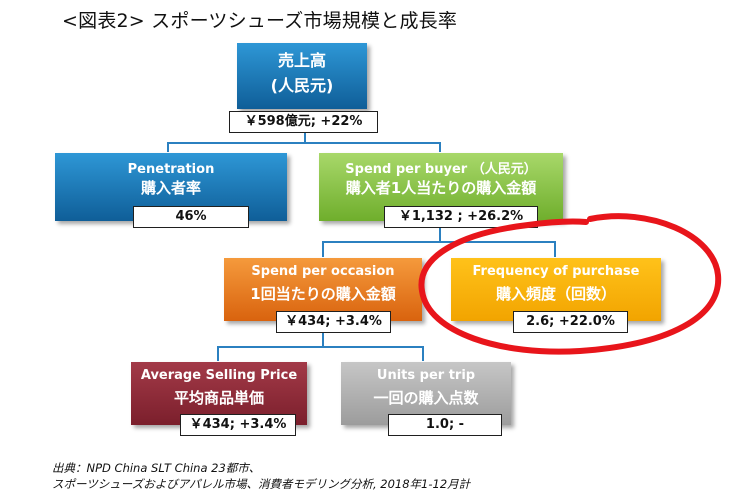  I want to click on frequency-node: Frequency of purchase 購入頻度（回数）, so click(556, 289).